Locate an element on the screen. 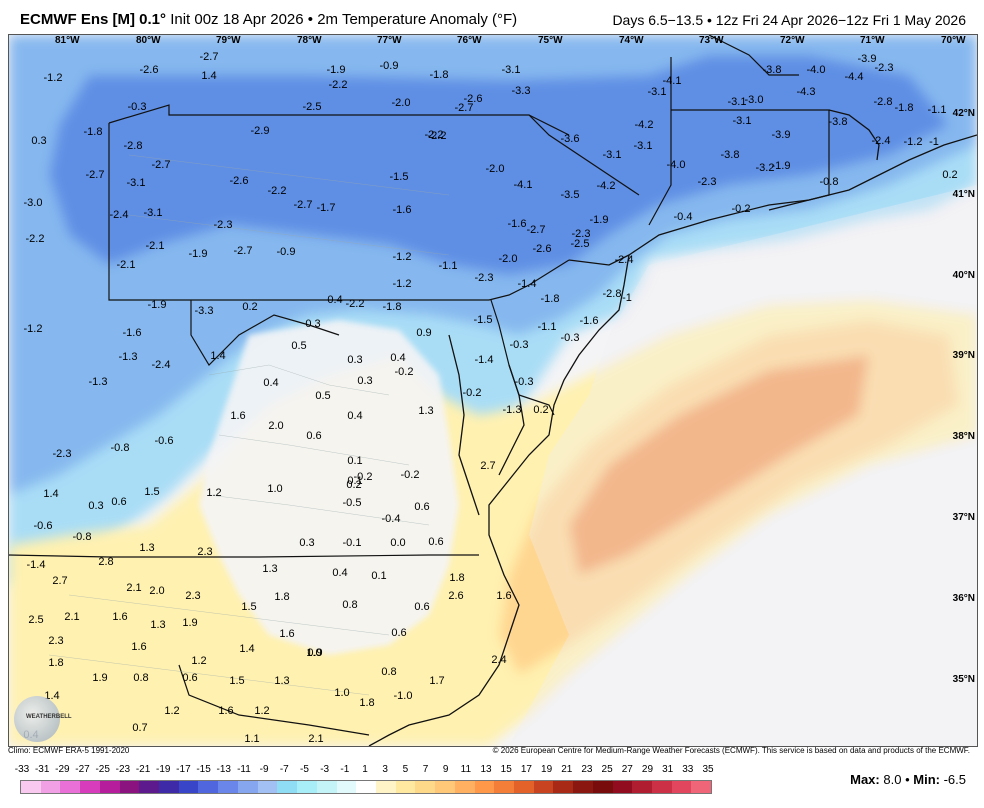  weatherbell-logo is located at coordinates (37, 719).